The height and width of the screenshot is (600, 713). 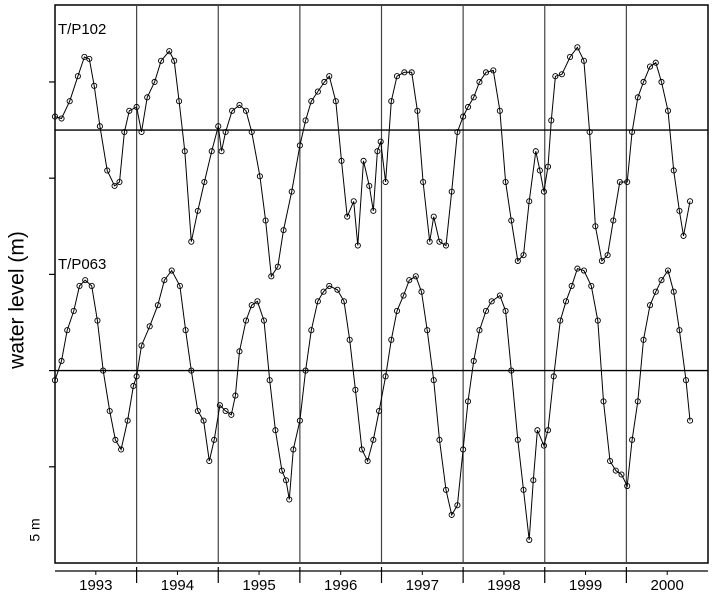 What do you see at coordinates (177, 585) in the screenshot?
I see `x-tick-label: 1994` at bounding box center [177, 585].